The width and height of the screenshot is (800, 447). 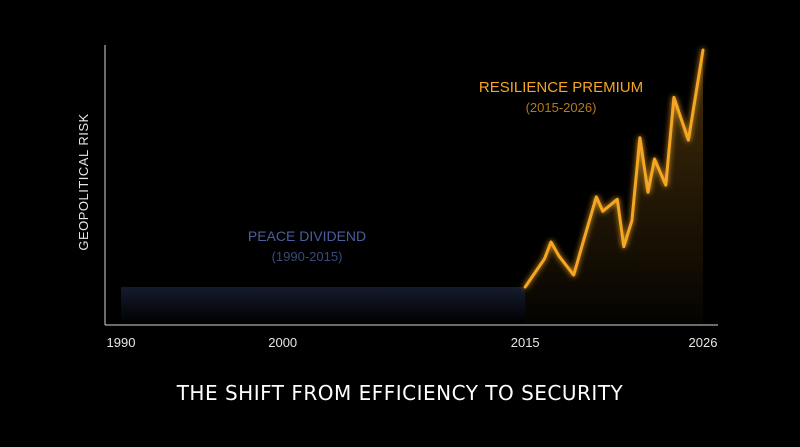 I want to click on peace-dividend-period: (1990-2015), so click(x=307, y=256).